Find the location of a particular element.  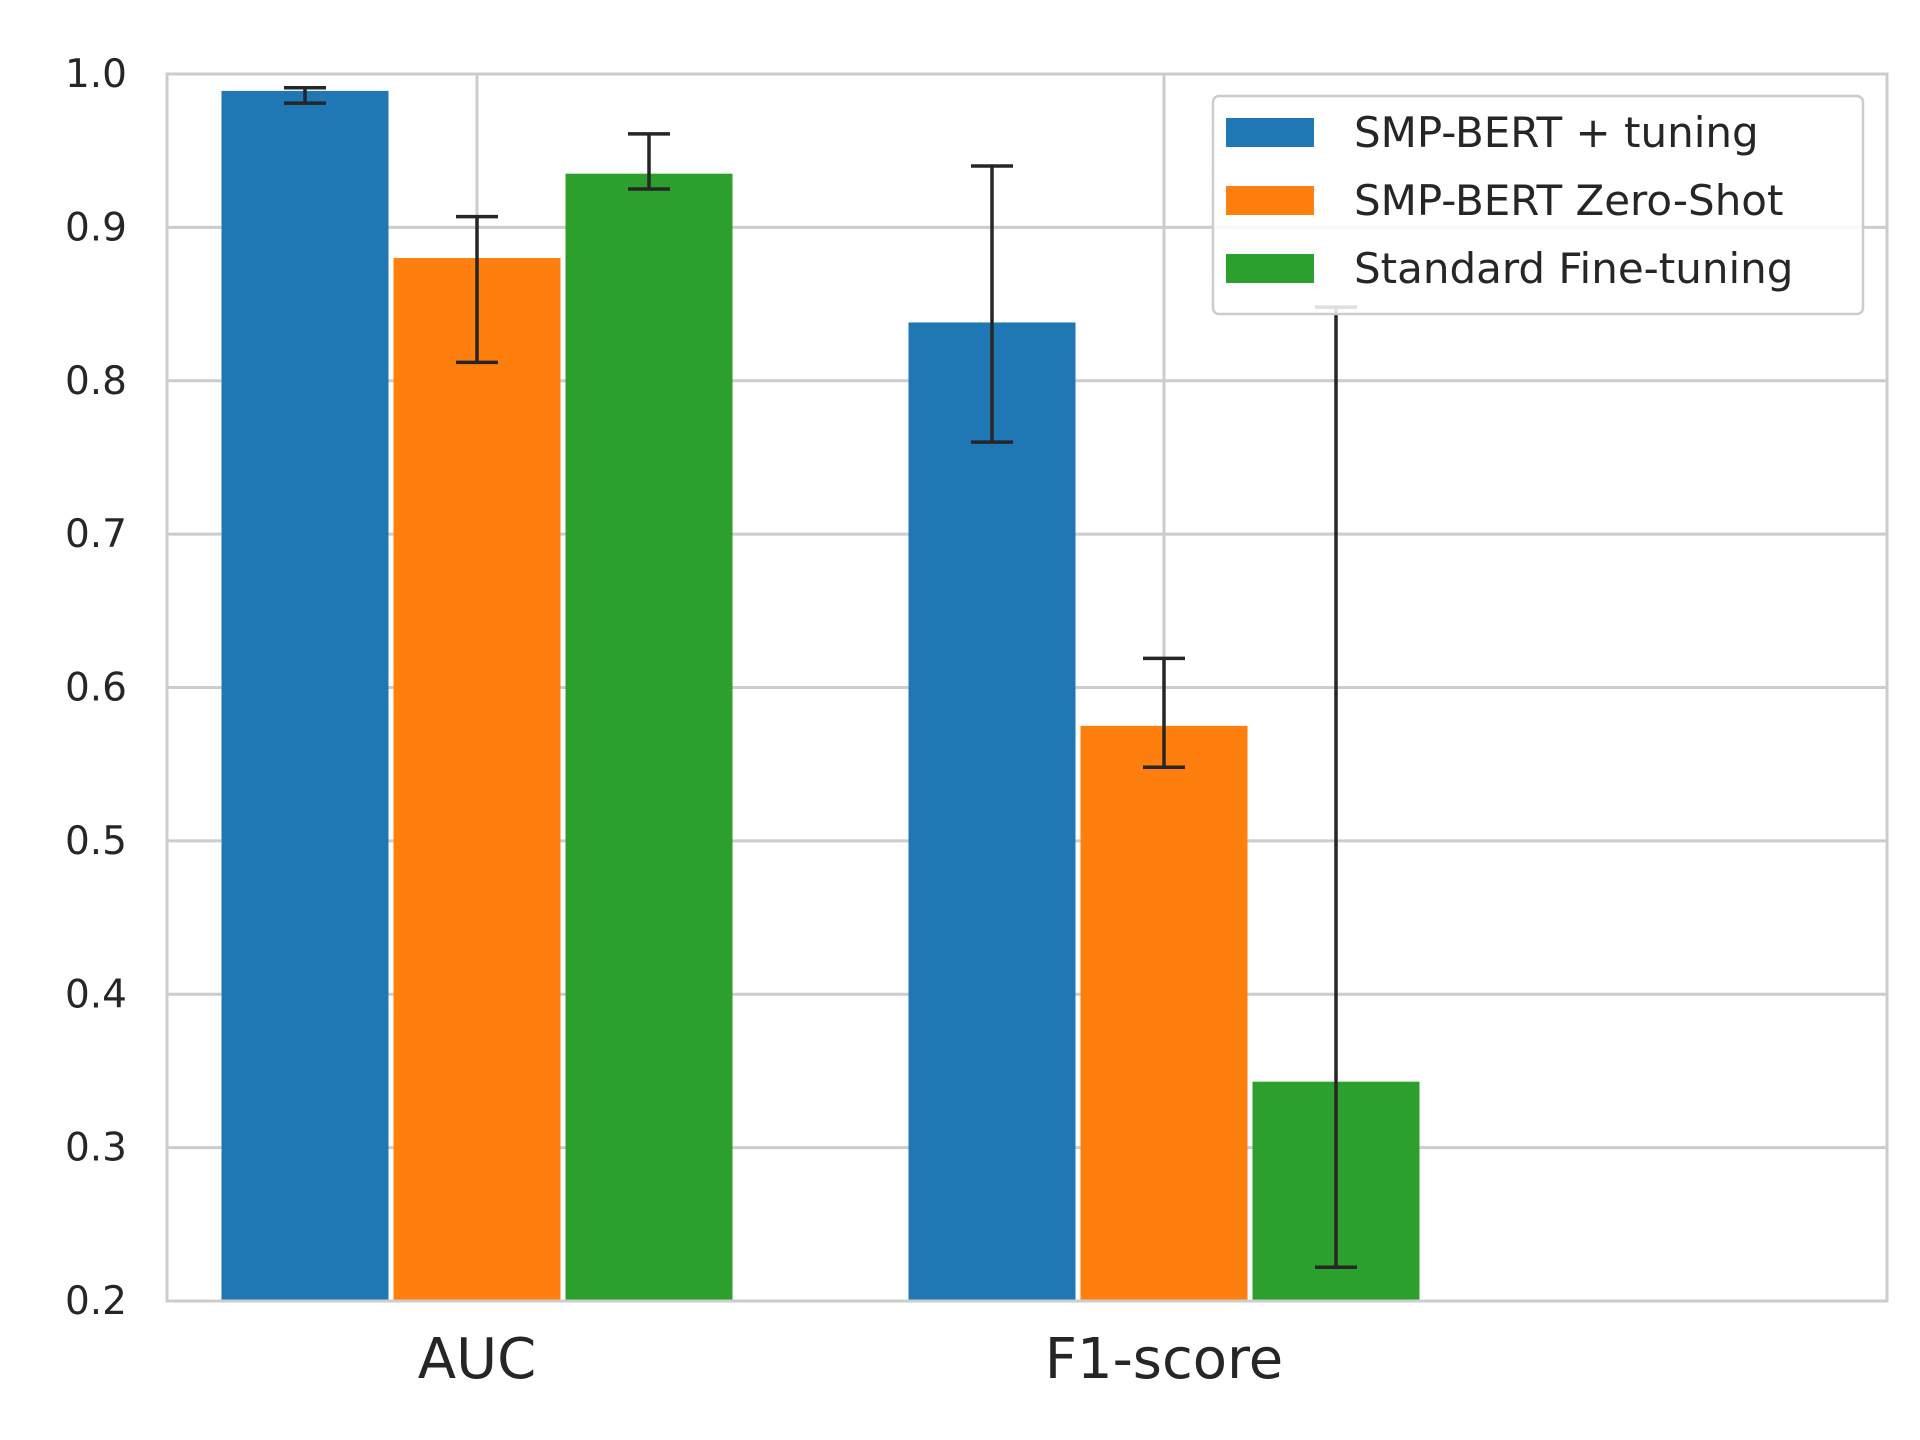

legend-label: SMP-BERT + tuning is located at coordinates (1556, 132).